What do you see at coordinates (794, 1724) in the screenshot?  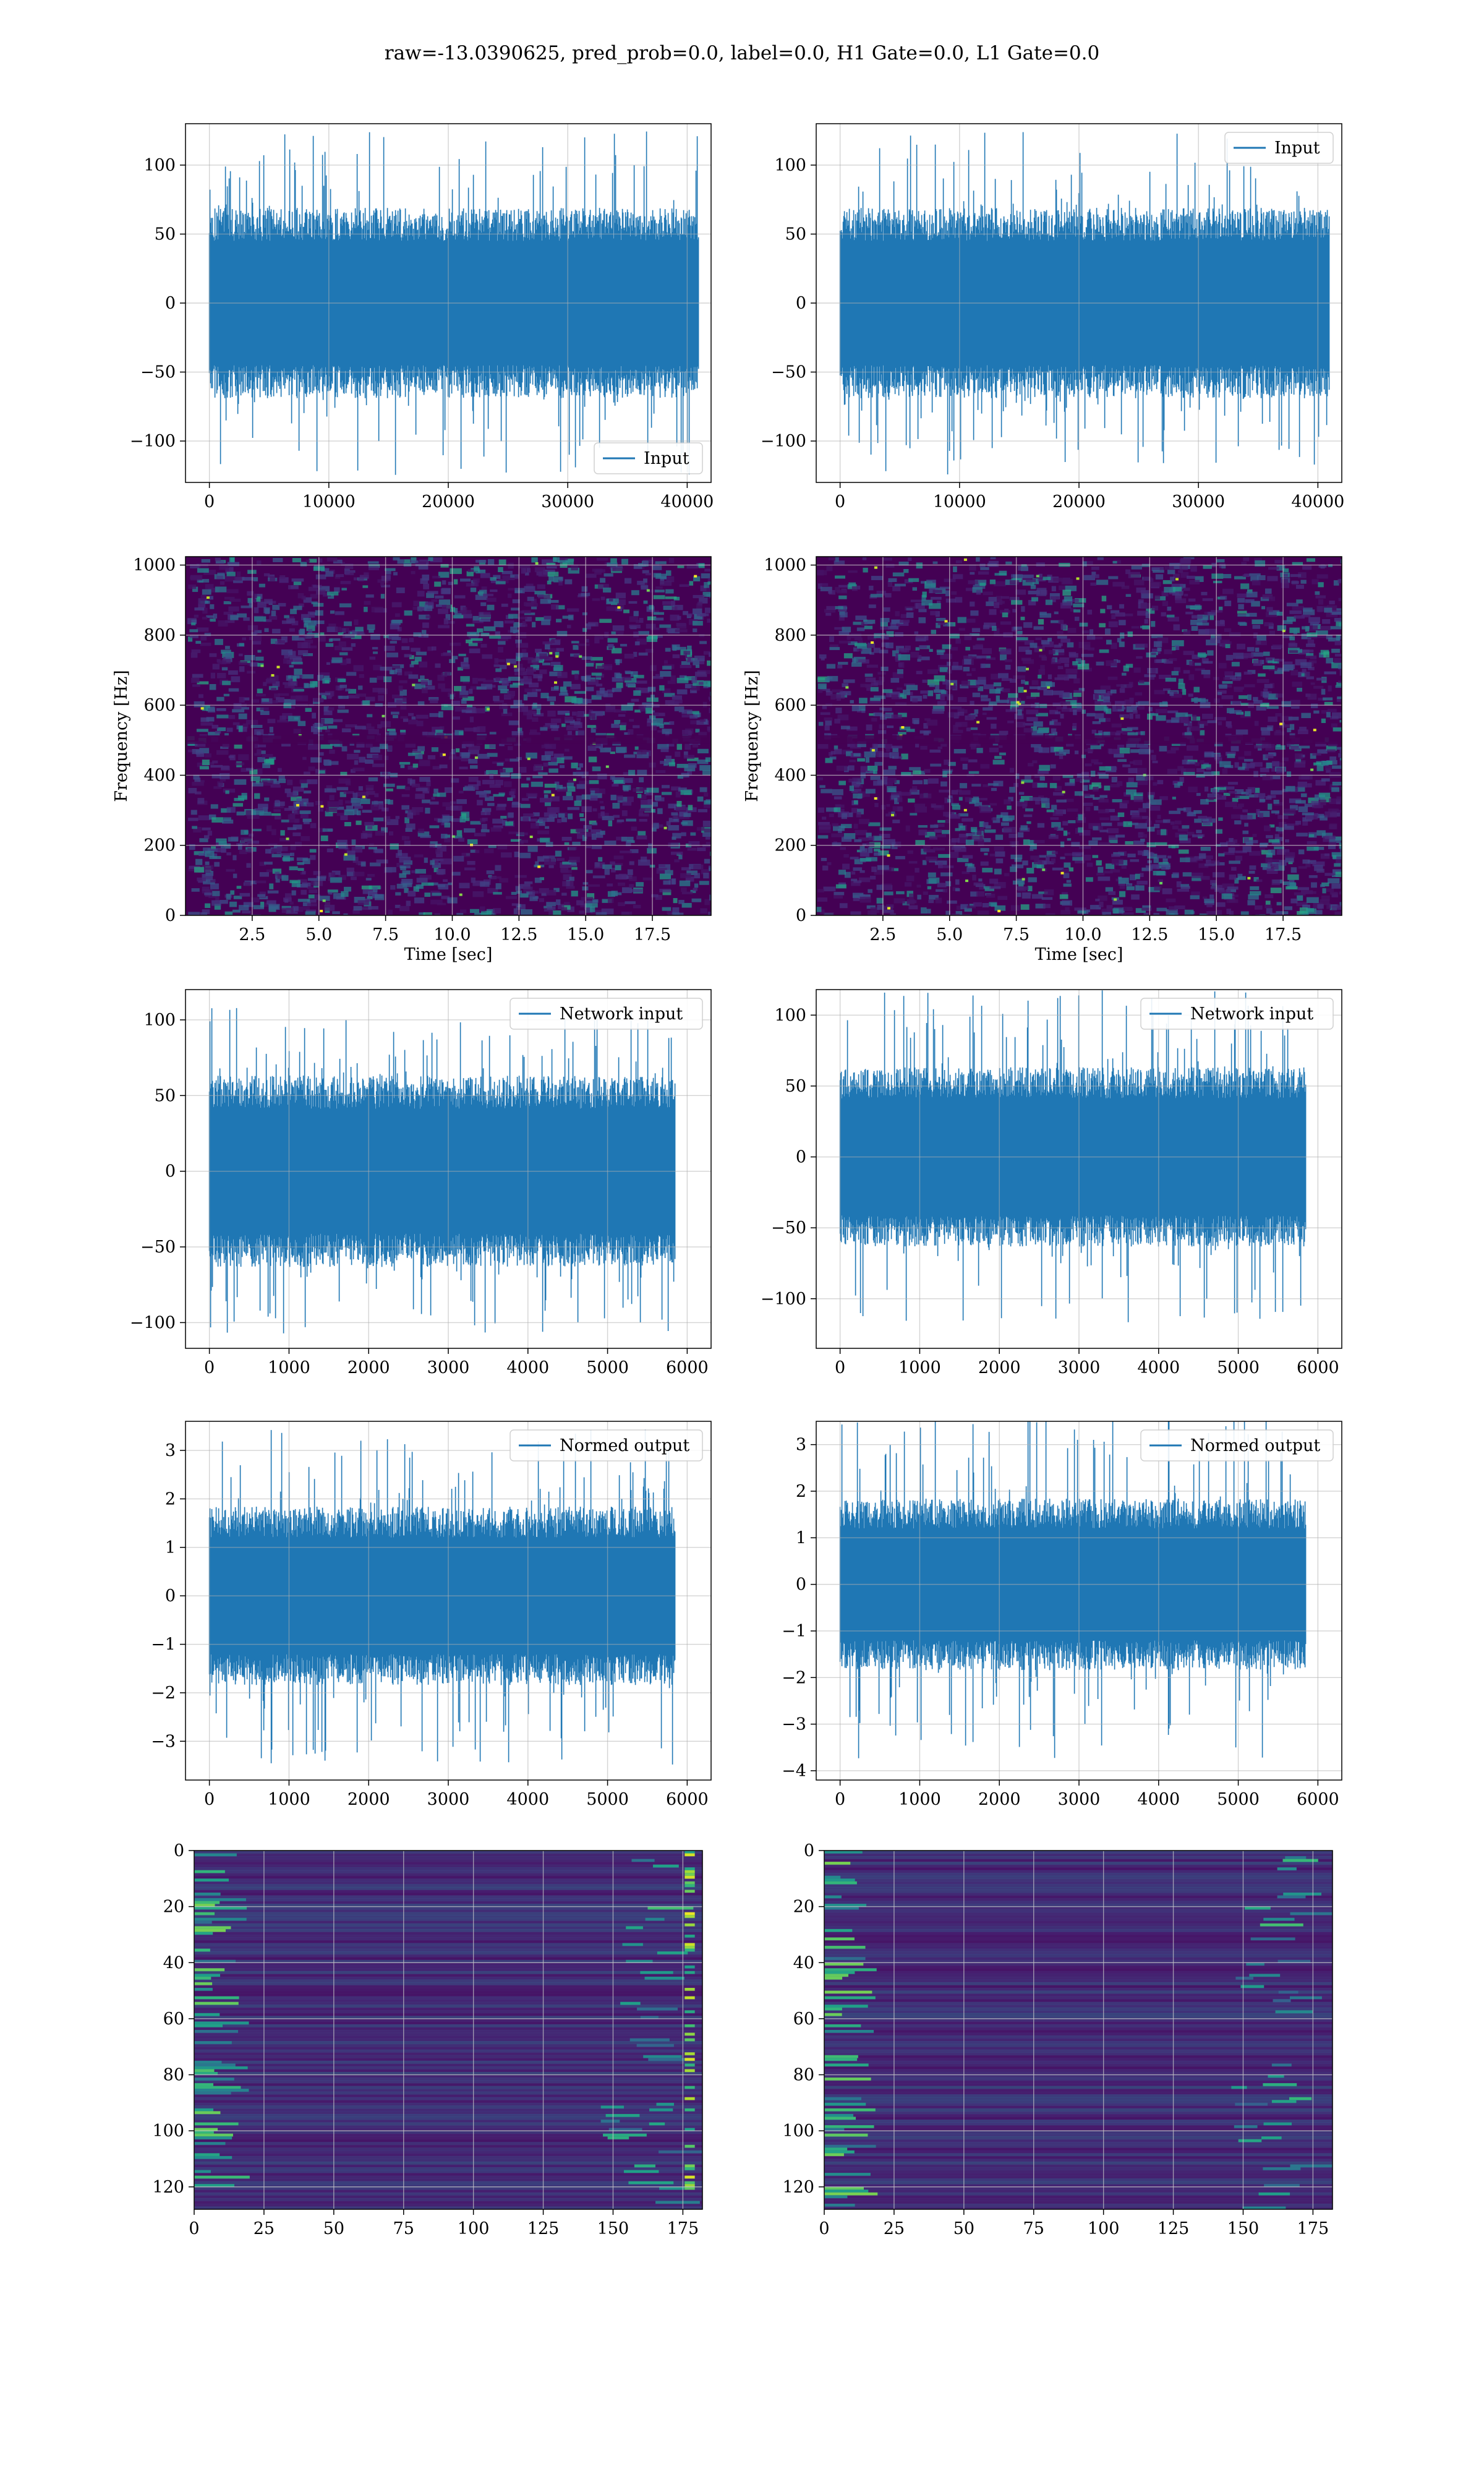 I see `y-tick-label: −3` at bounding box center [794, 1724].